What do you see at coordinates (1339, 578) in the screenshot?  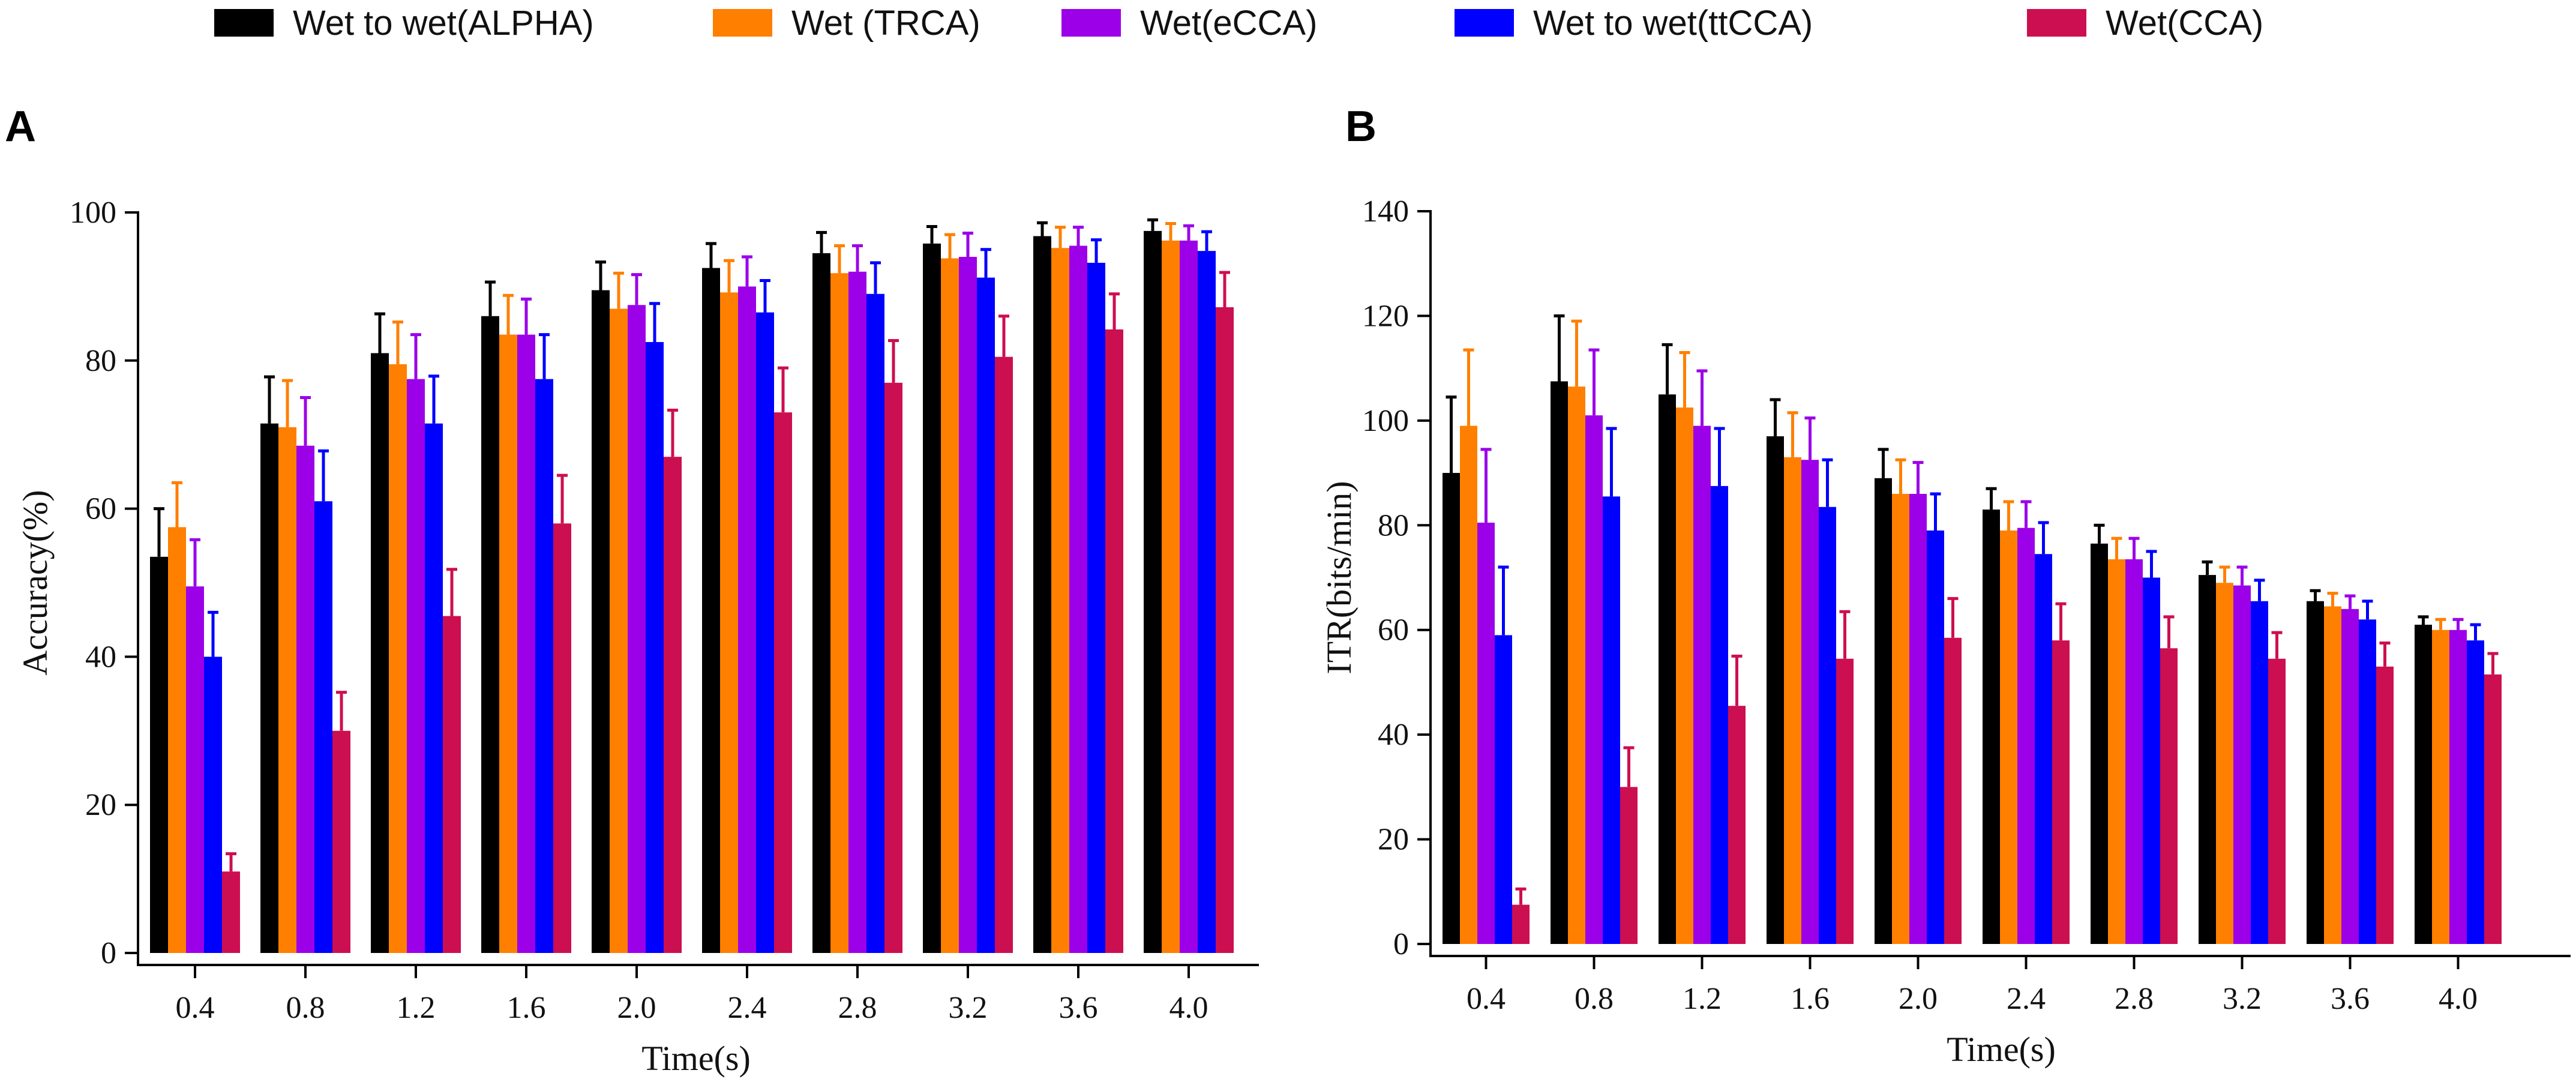 I see `y-axis-title-b: ITR(bits/min)` at bounding box center [1339, 578].